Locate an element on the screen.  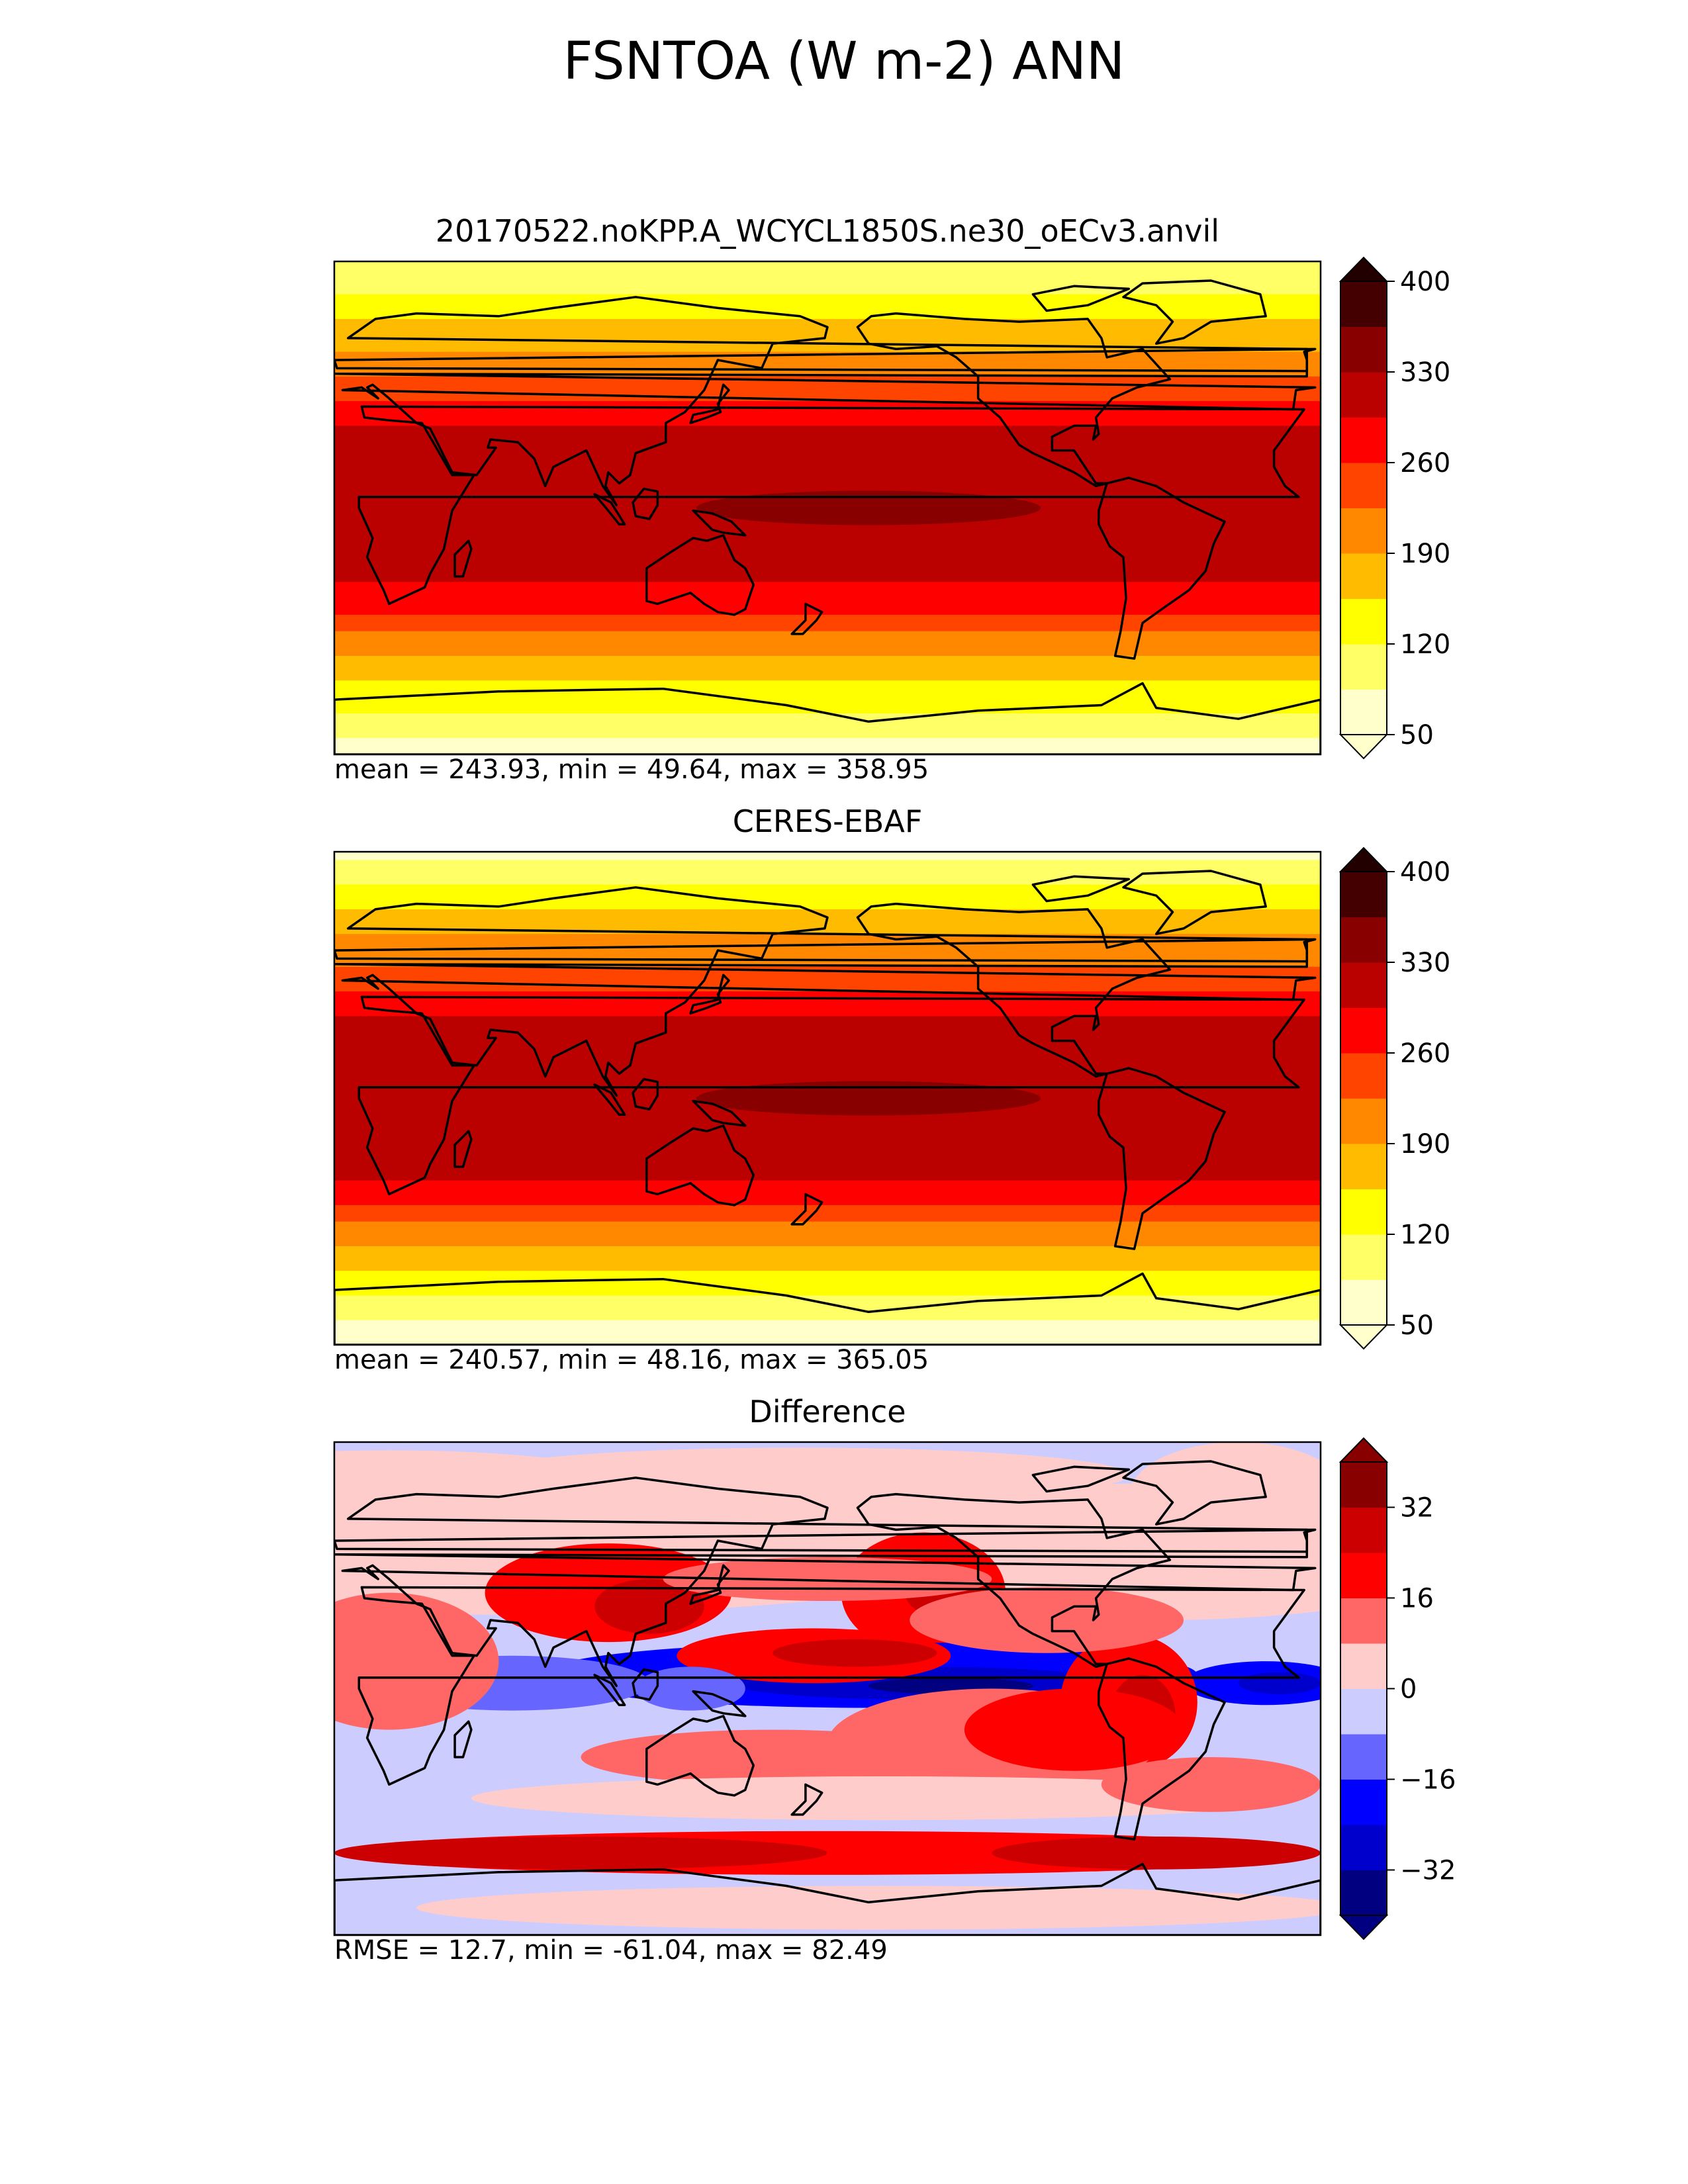
colorbar-extend-max is located at coordinates (1363, 859).